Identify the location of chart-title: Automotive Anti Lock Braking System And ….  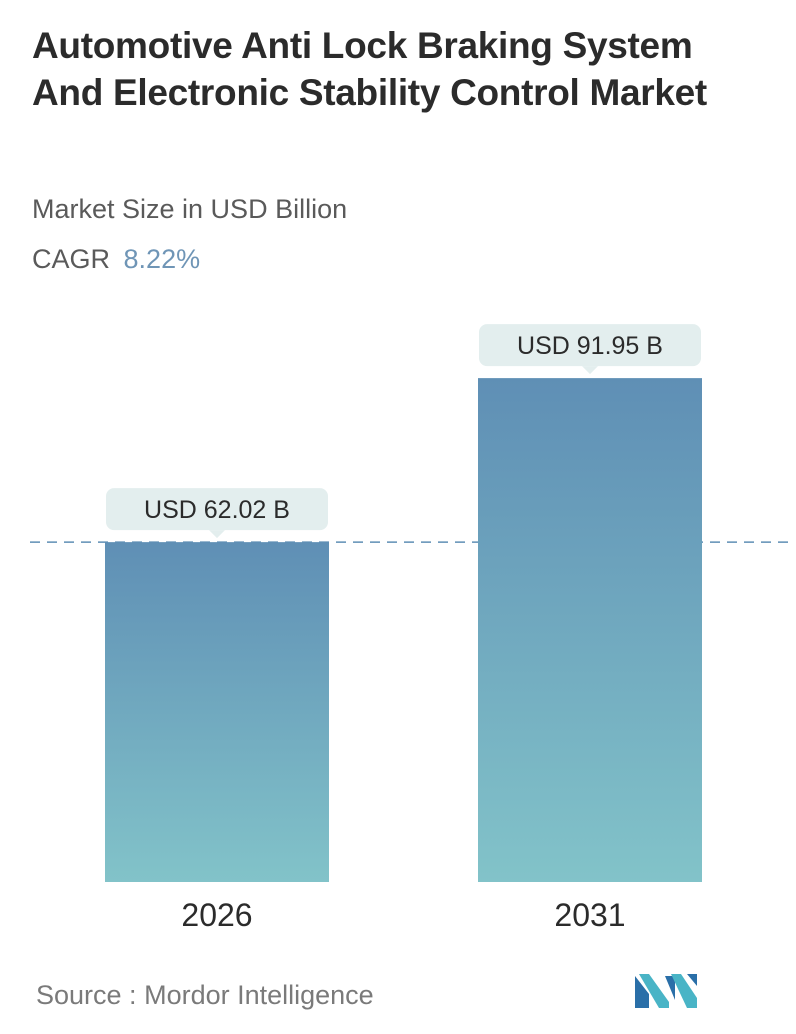
(369, 69).